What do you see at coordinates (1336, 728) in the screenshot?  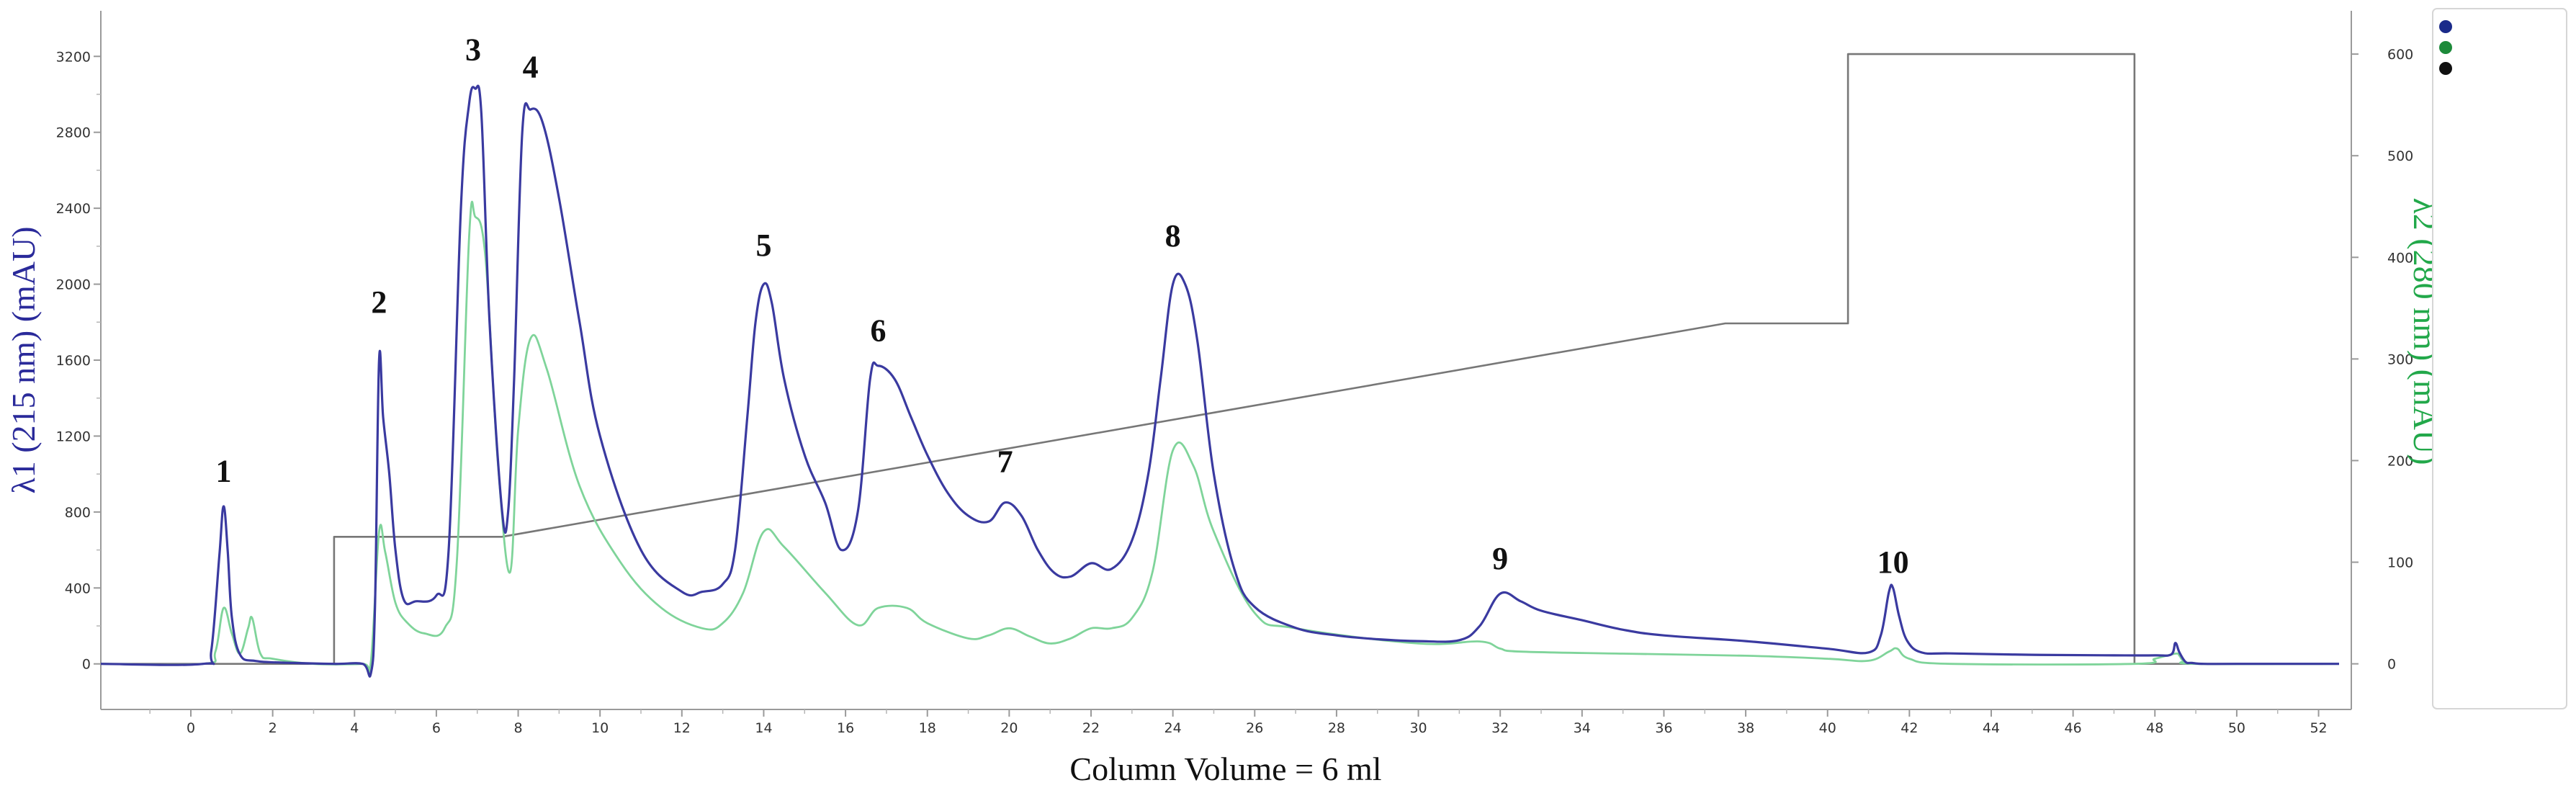 I see `x-tick-label: 28` at bounding box center [1336, 728].